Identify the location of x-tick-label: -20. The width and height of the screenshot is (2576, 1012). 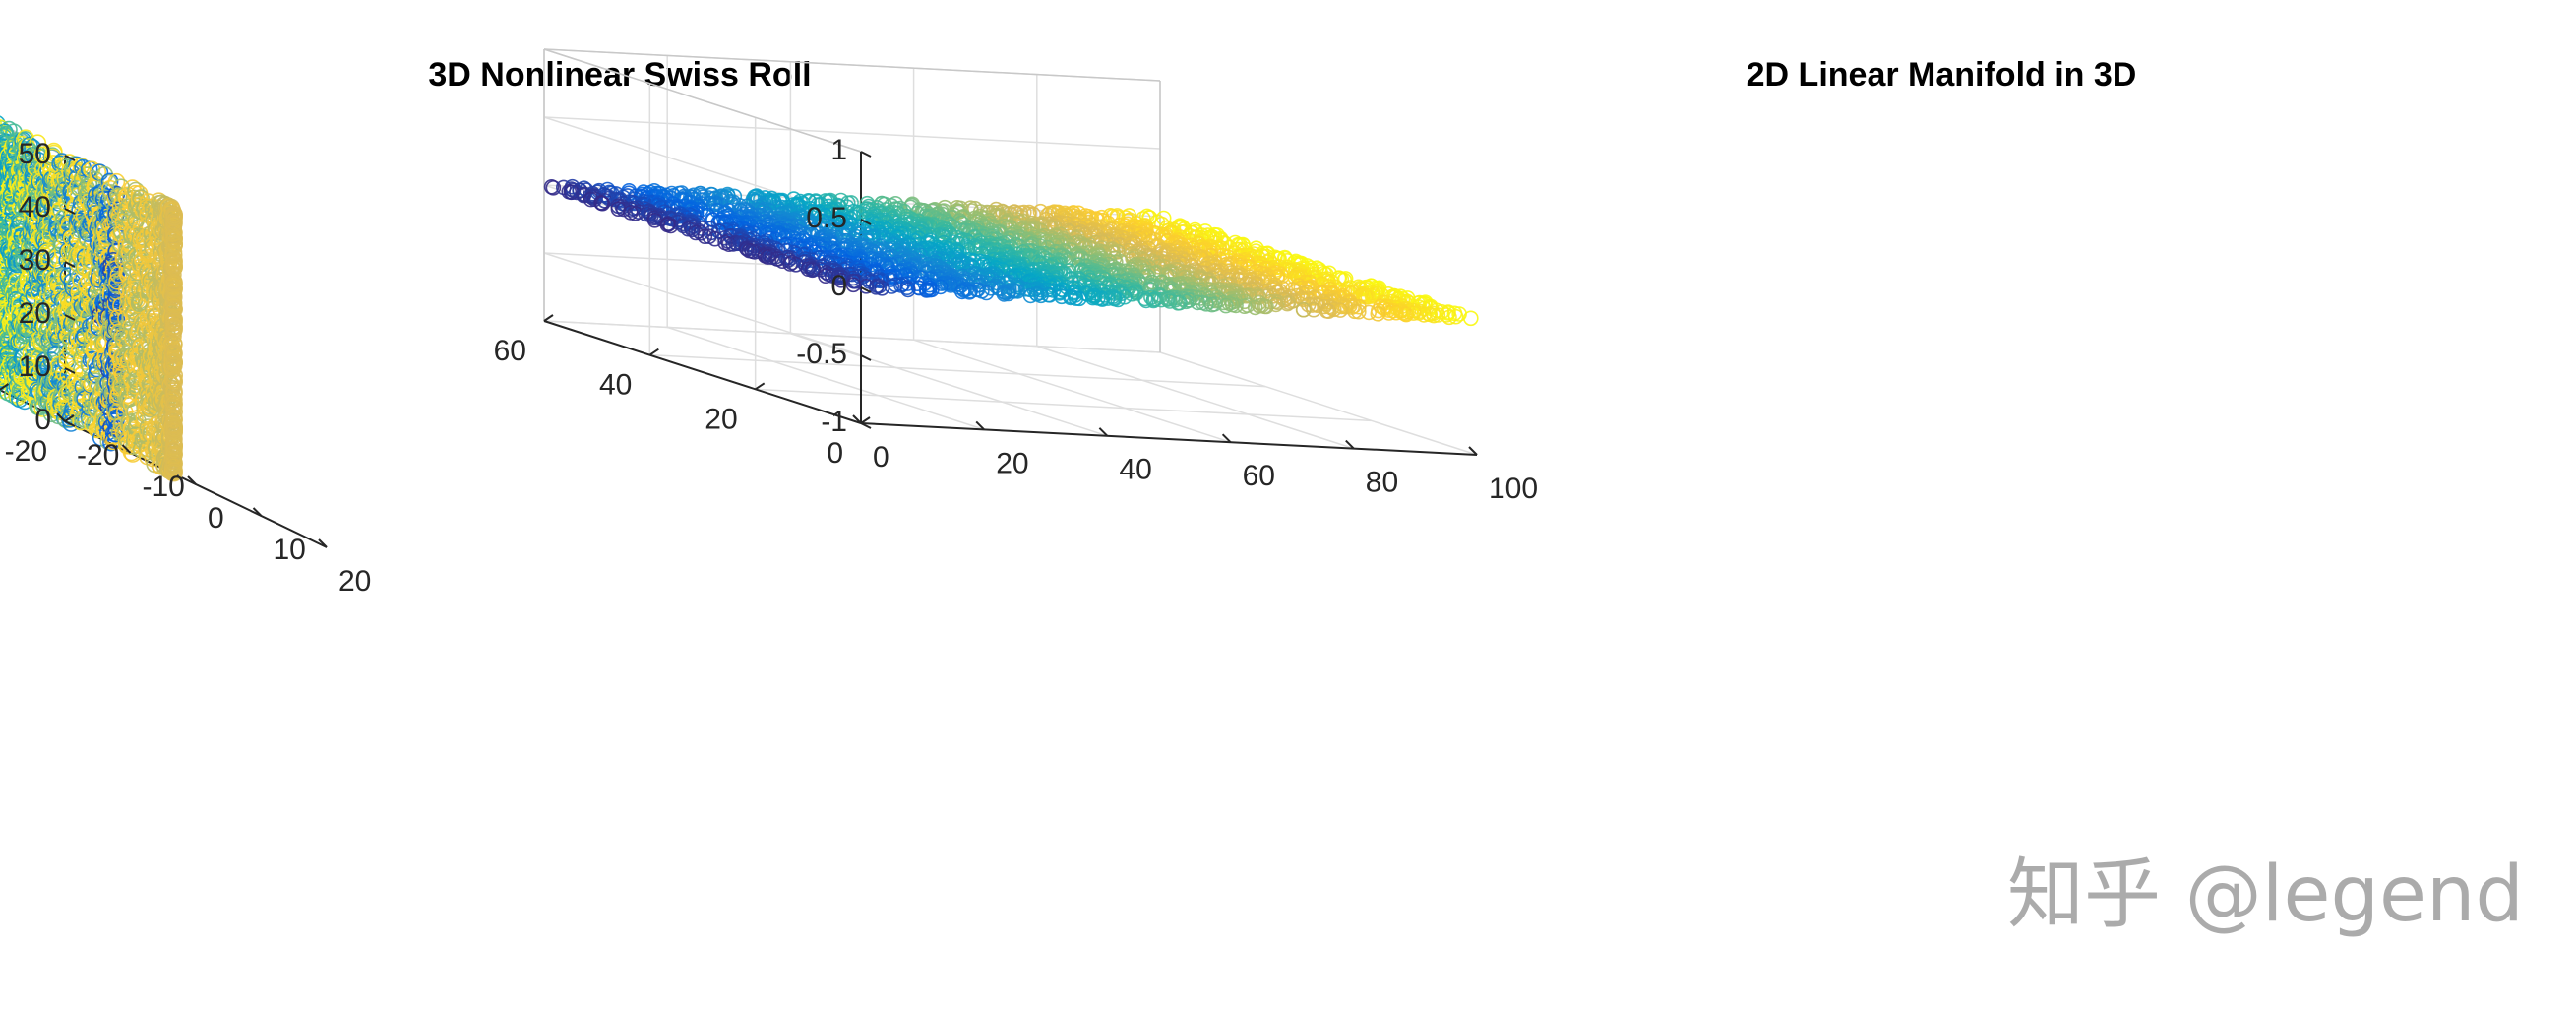
(98, 455).